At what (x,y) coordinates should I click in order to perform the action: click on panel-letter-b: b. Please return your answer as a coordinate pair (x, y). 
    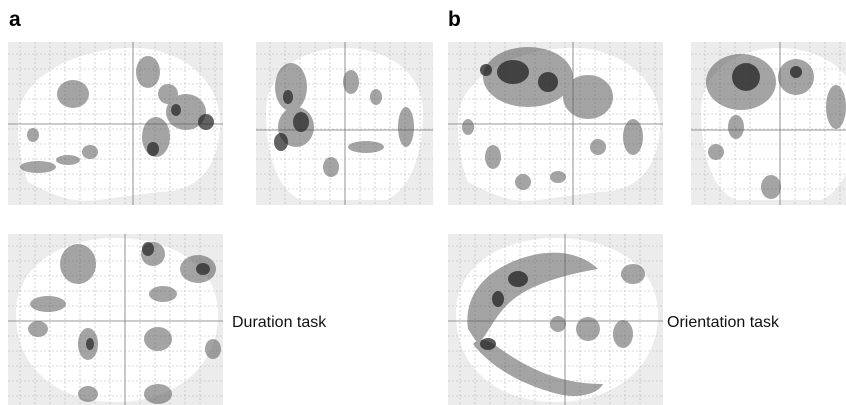
    Looking at the image, I should click on (454, 19).